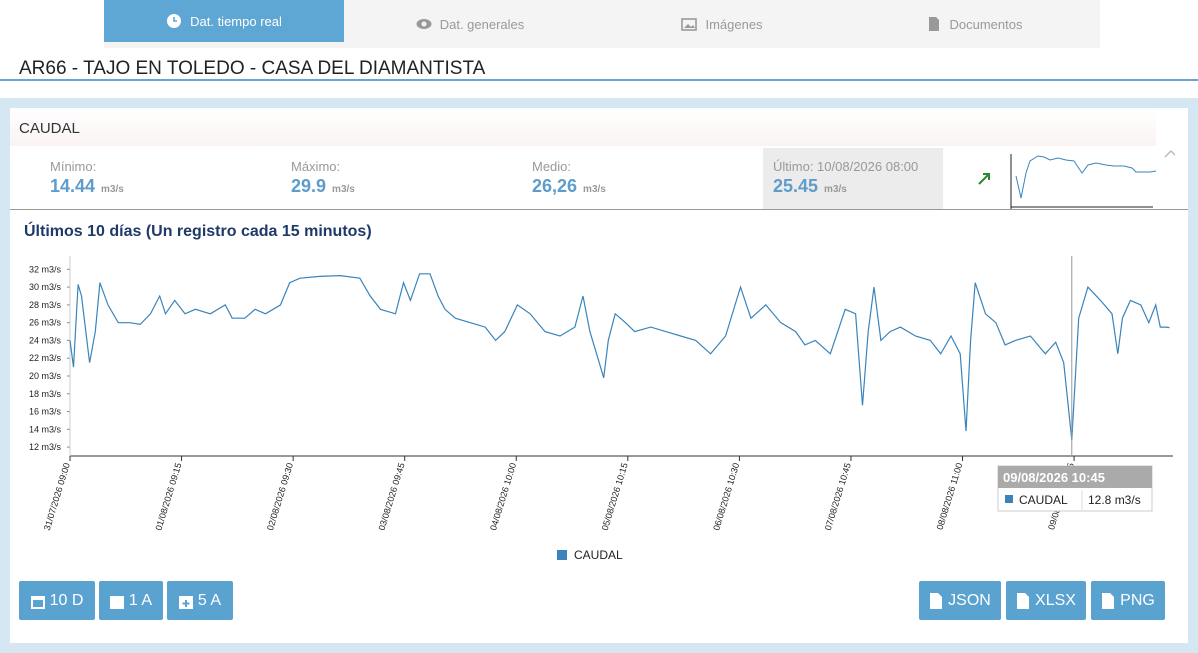 The image size is (1198, 653). I want to click on x-tick-label: 31/07/2026 09:00, so click(57, 497).